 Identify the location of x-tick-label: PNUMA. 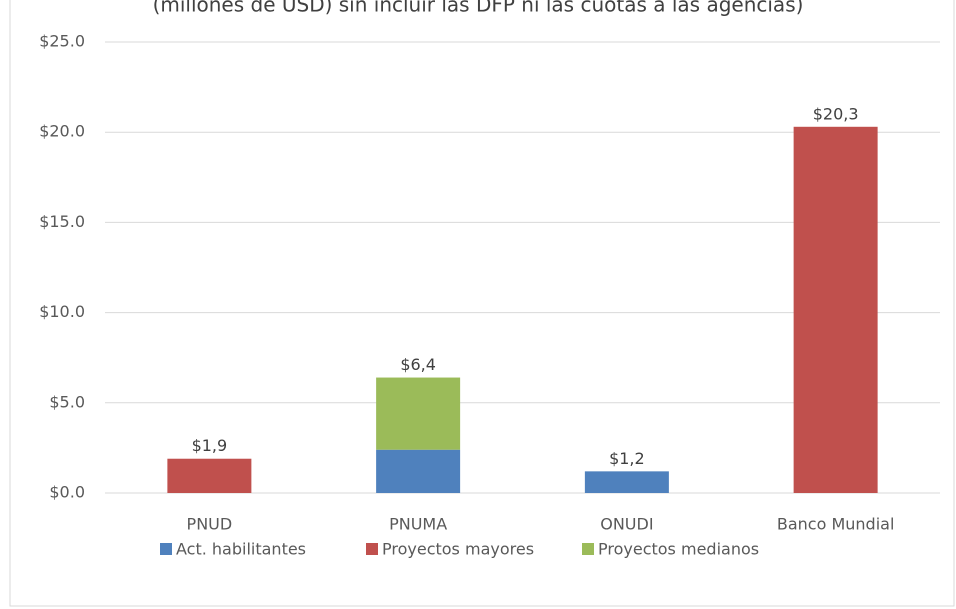
(418, 524).